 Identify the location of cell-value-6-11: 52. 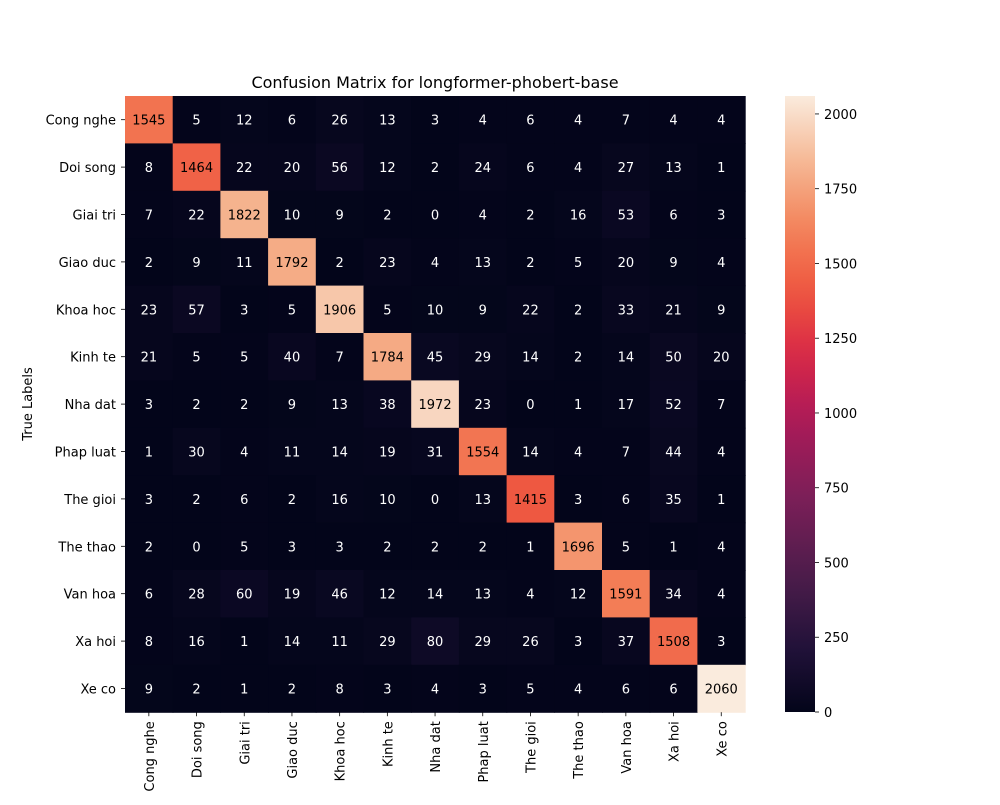
(673, 405).